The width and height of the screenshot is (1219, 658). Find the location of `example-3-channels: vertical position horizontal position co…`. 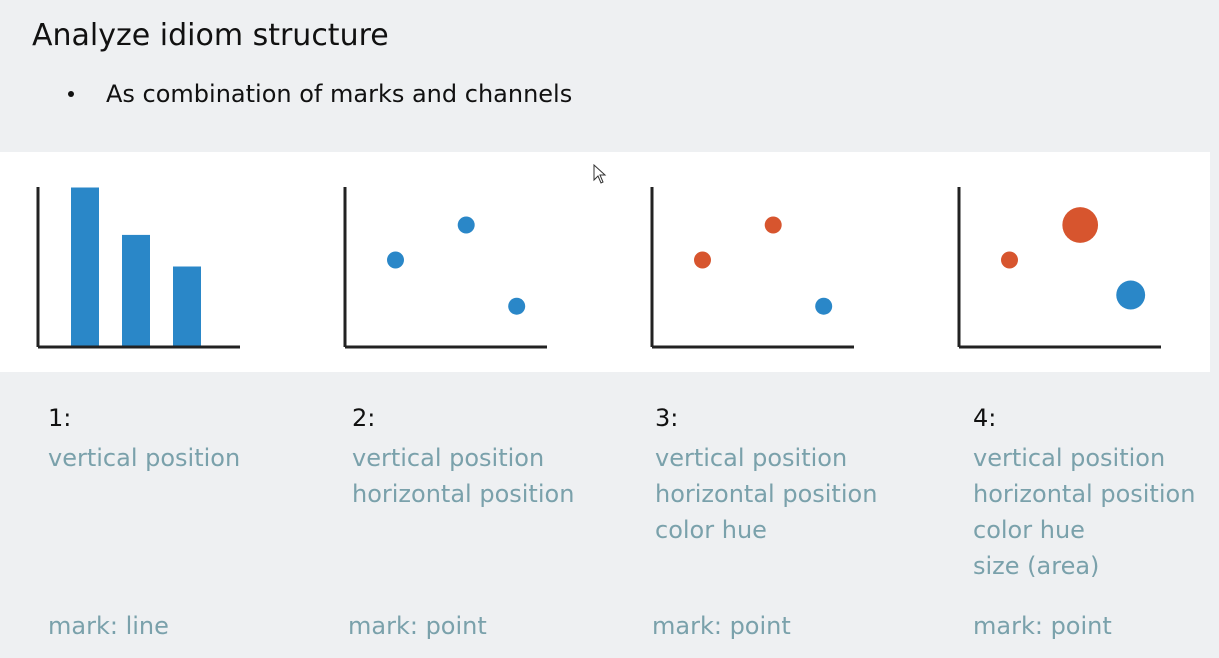

example-3-channels: vertical position horizontal position co… is located at coordinates (766, 494).